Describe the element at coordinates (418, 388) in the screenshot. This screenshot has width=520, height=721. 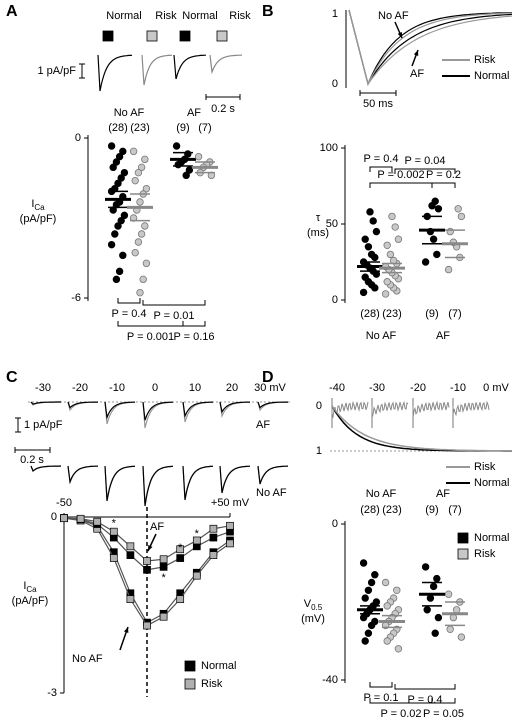
I see `voltage-label: -20` at that location.